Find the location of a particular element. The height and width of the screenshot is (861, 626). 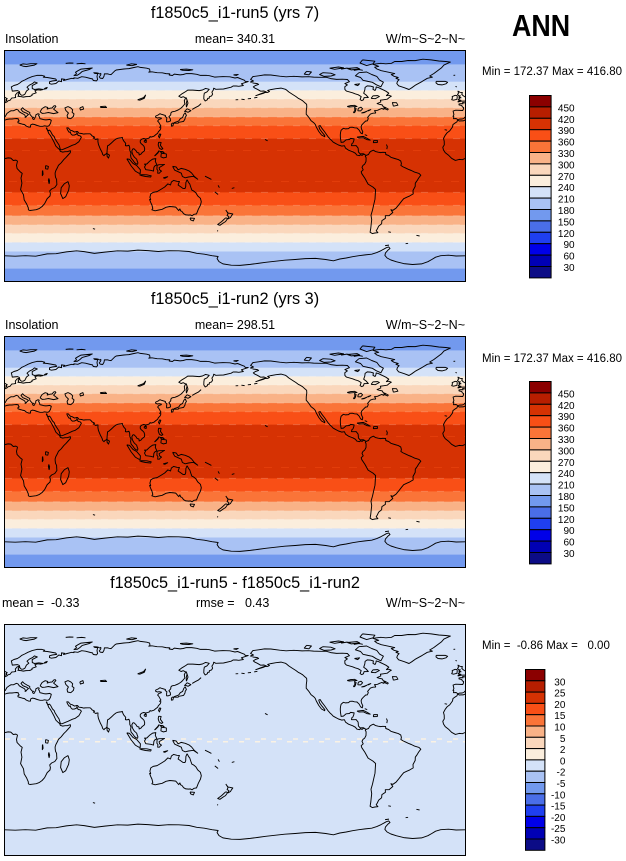

svg-text: -15 is located at coordinates (558, 806).